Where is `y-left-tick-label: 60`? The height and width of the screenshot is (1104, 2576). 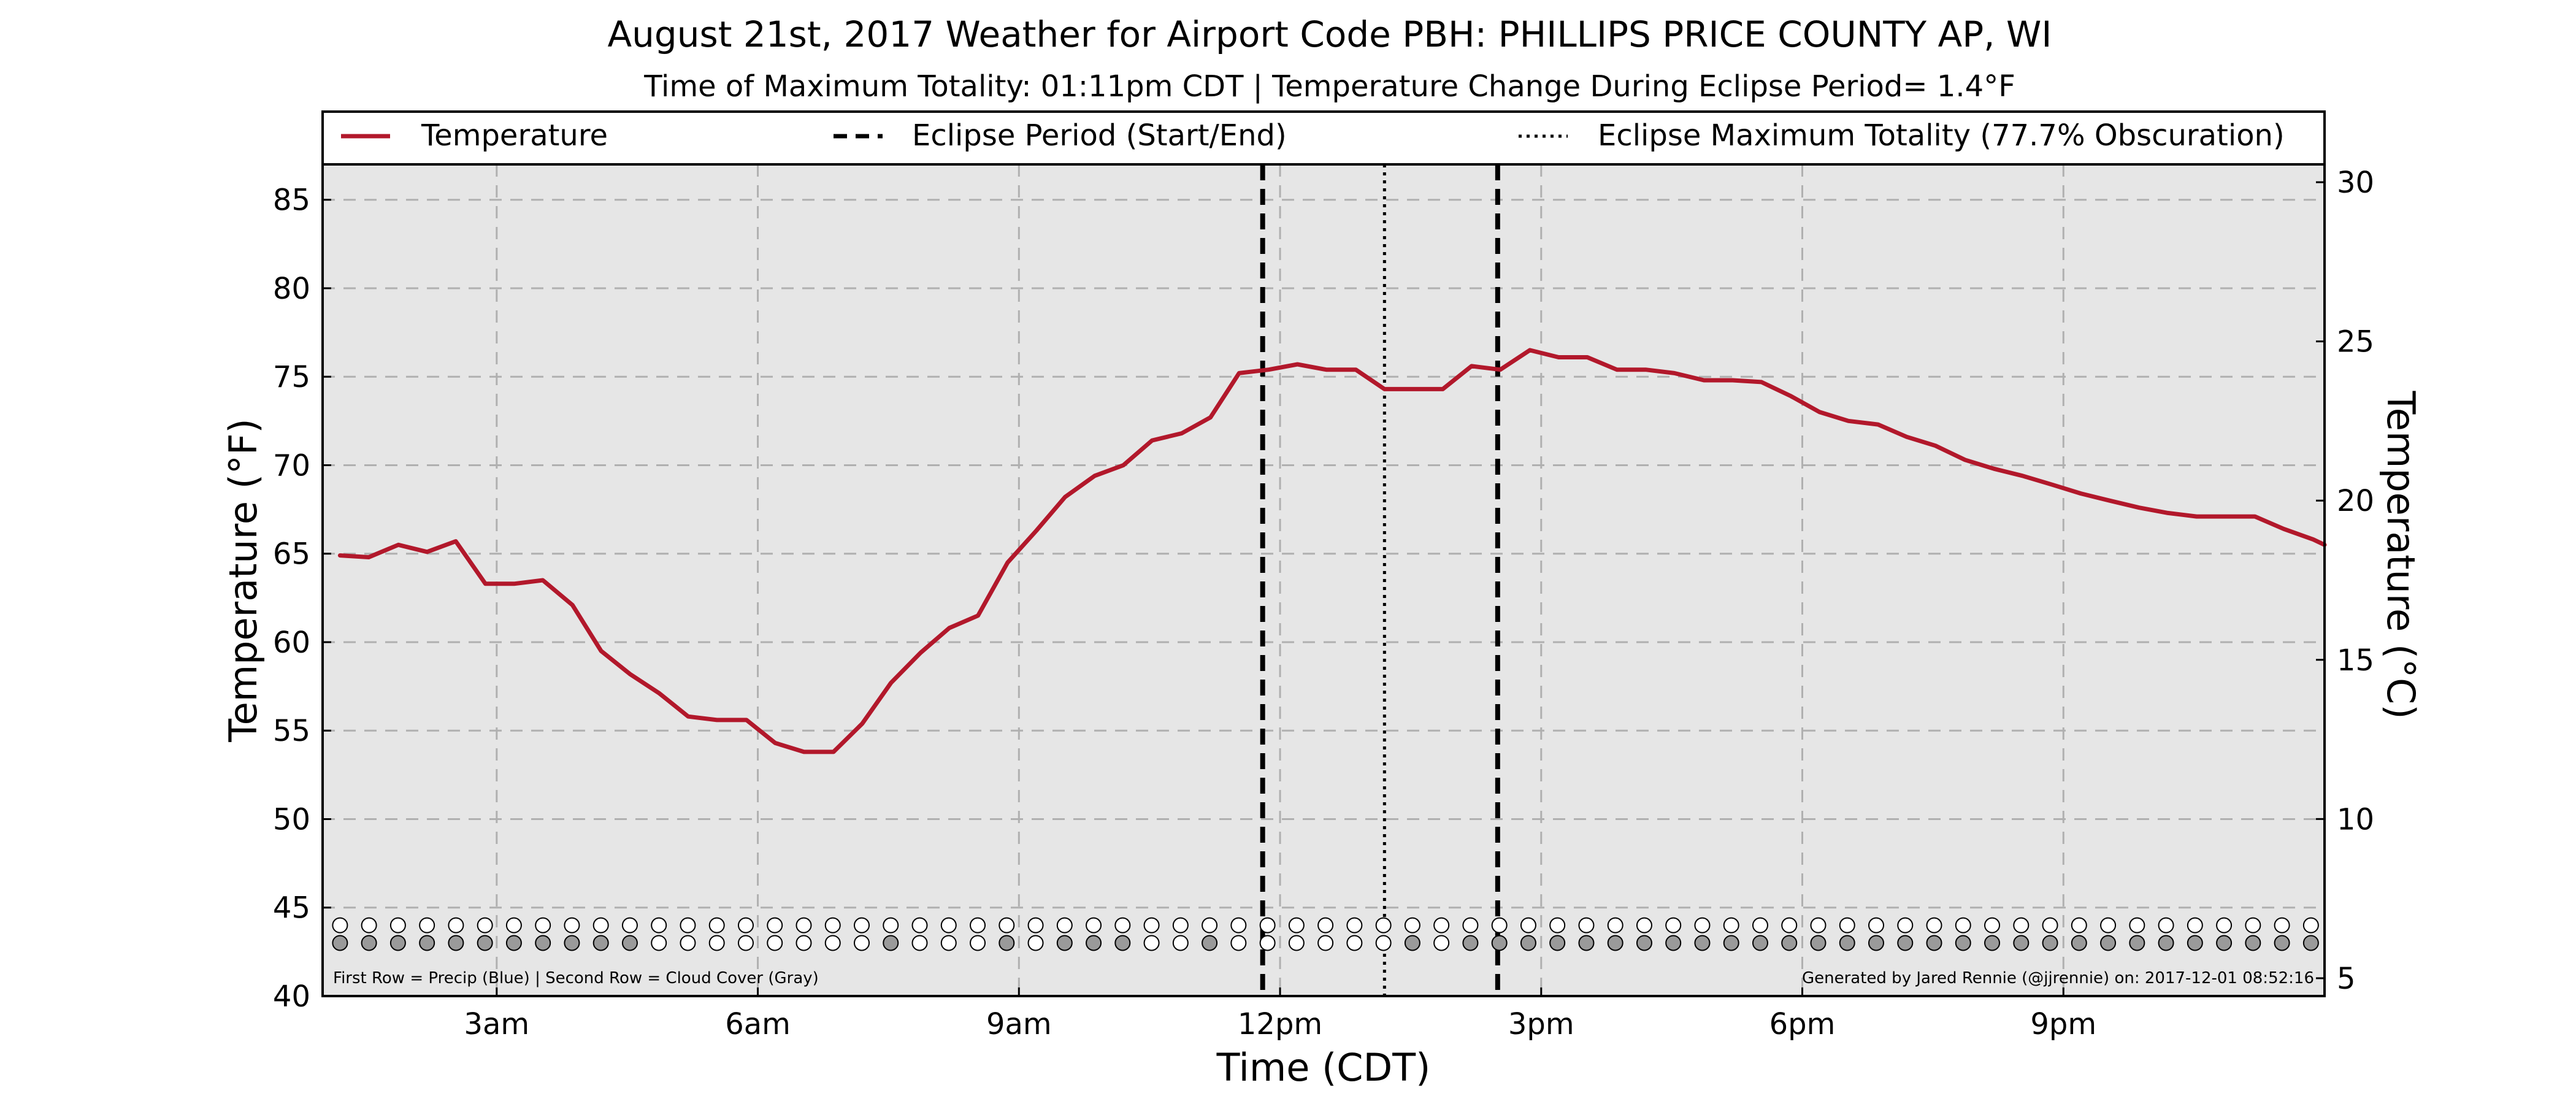
y-left-tick-label: 60 is located at coordinates (291, 643).